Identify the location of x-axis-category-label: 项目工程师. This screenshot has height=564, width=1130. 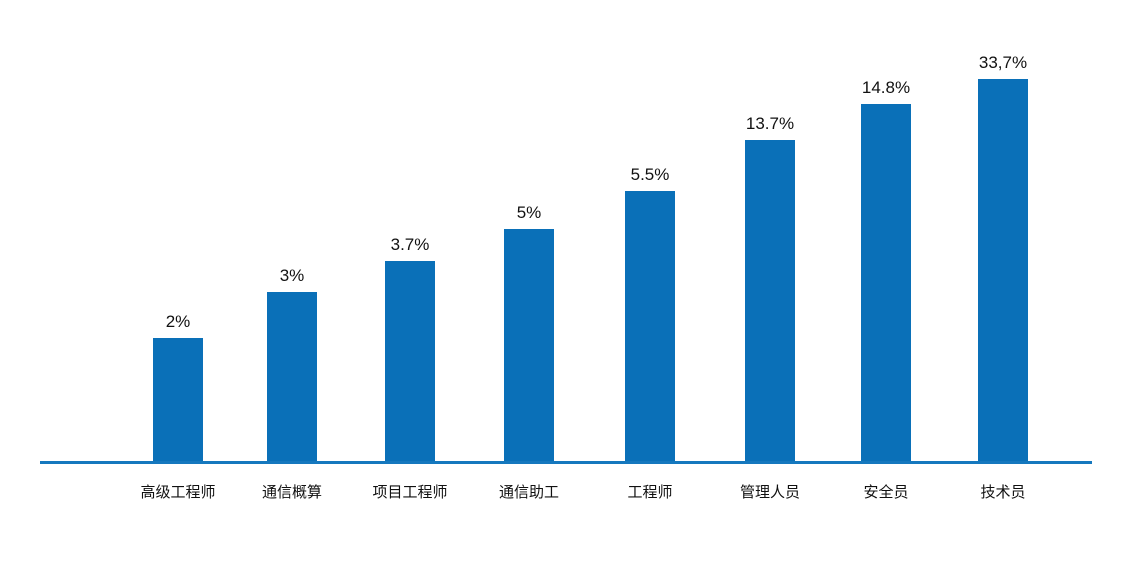
(410, 492).